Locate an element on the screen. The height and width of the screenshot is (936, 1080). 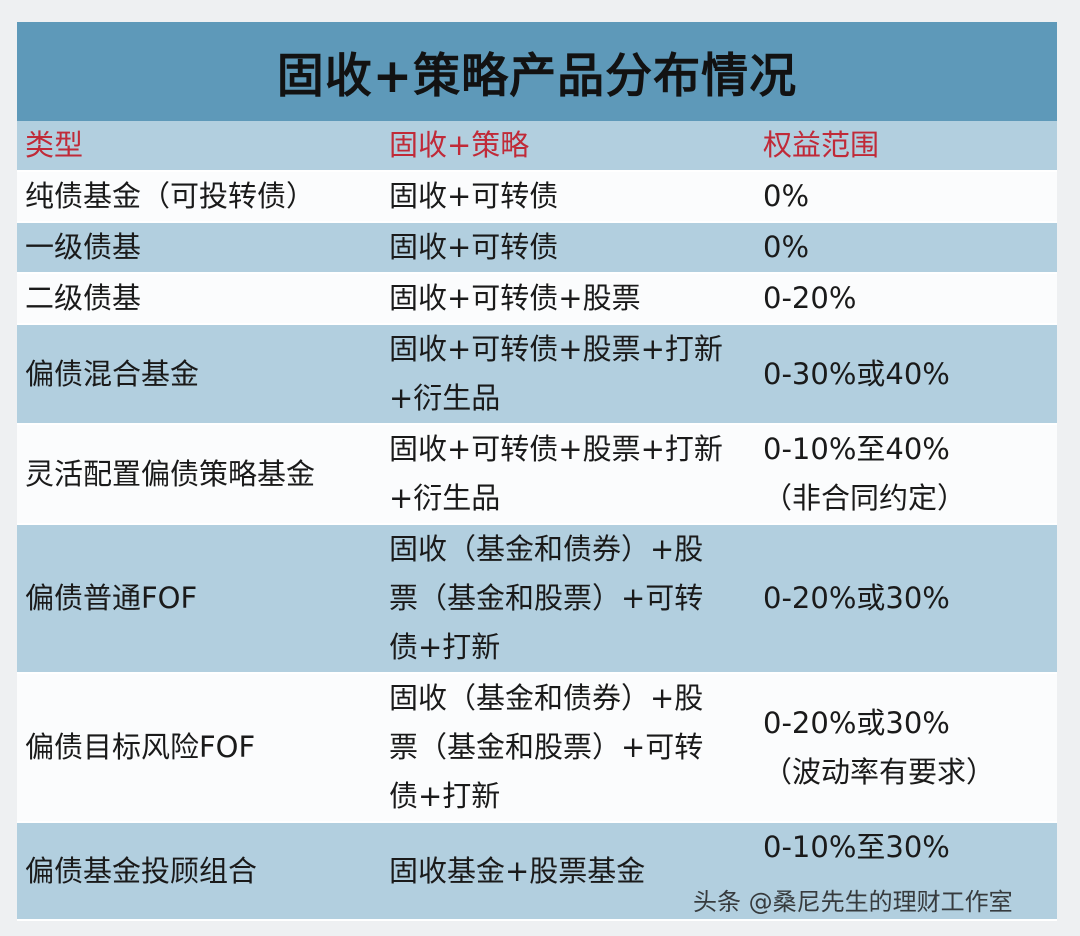
cell-equity: 0-10%至40% （非合同约定） is located at coordinates (904, 474).